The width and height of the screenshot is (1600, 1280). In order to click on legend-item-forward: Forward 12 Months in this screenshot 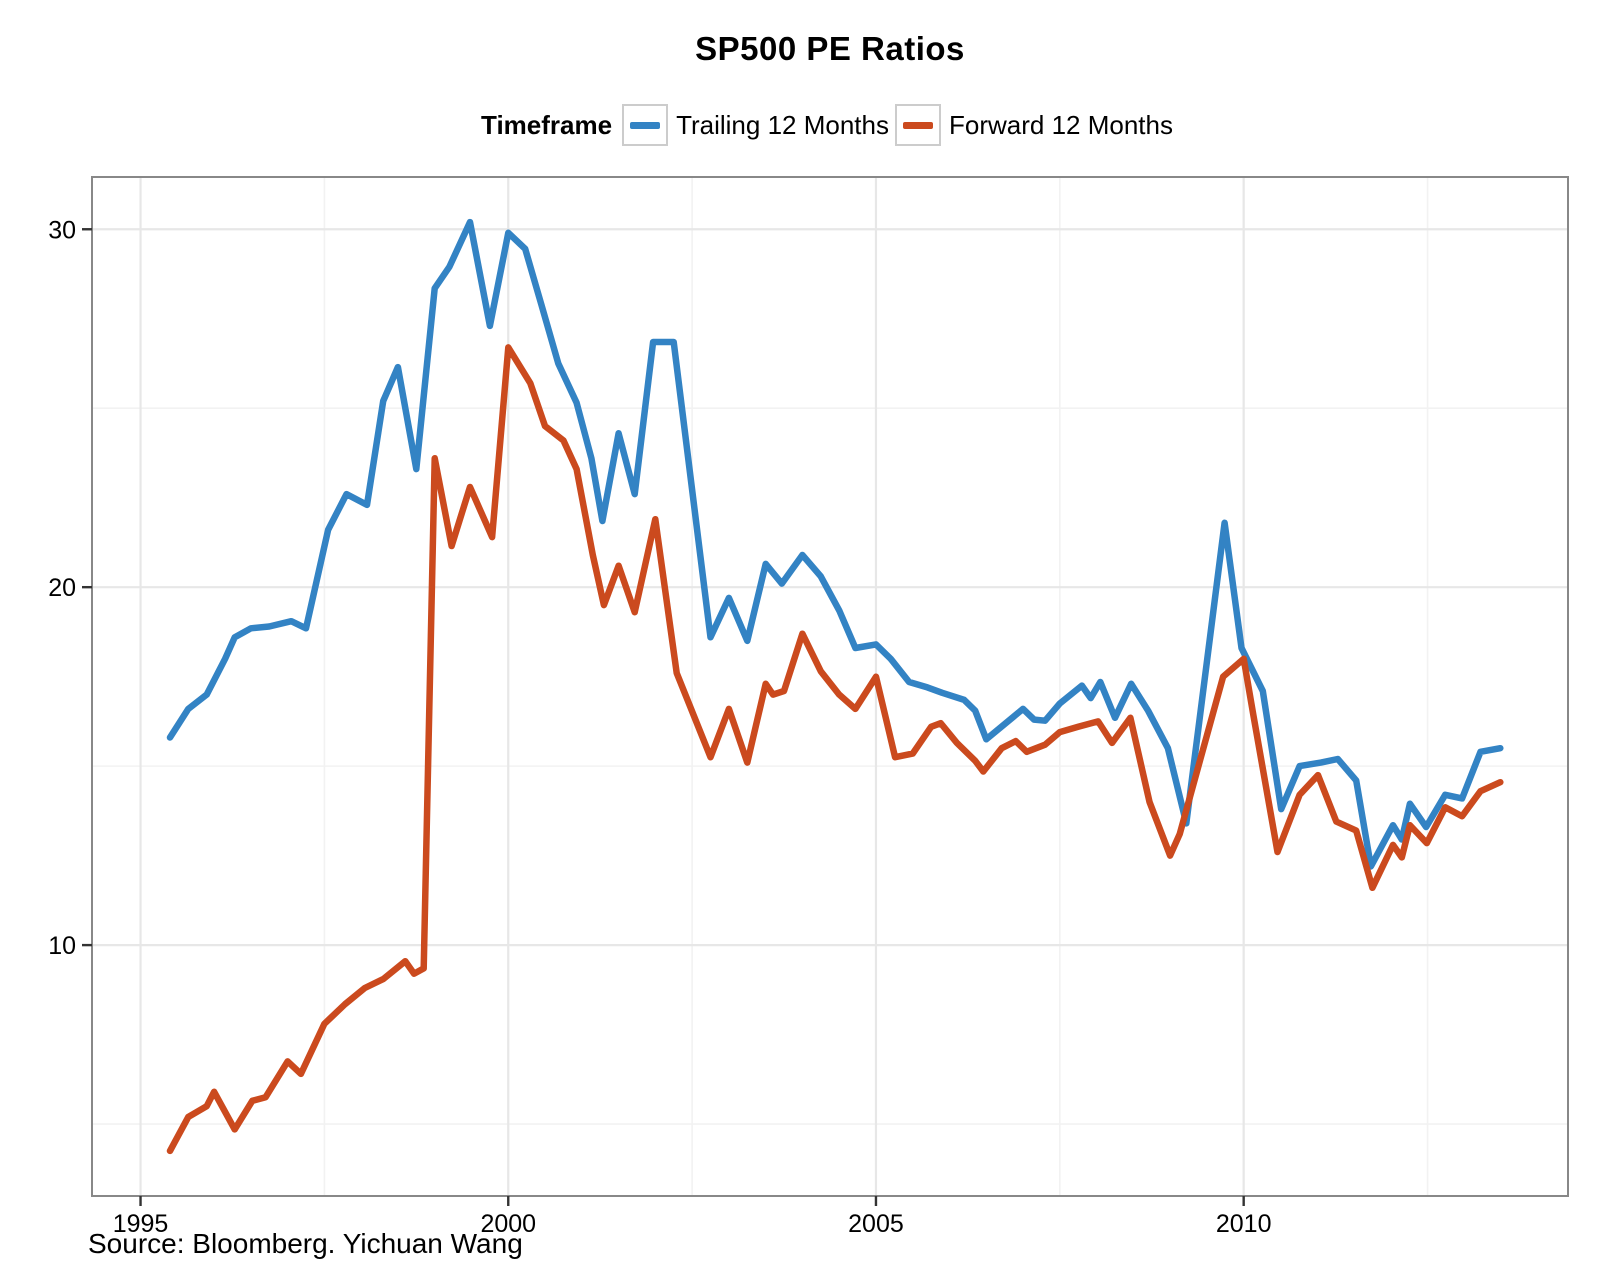, I will do `click(1036, 125)`.